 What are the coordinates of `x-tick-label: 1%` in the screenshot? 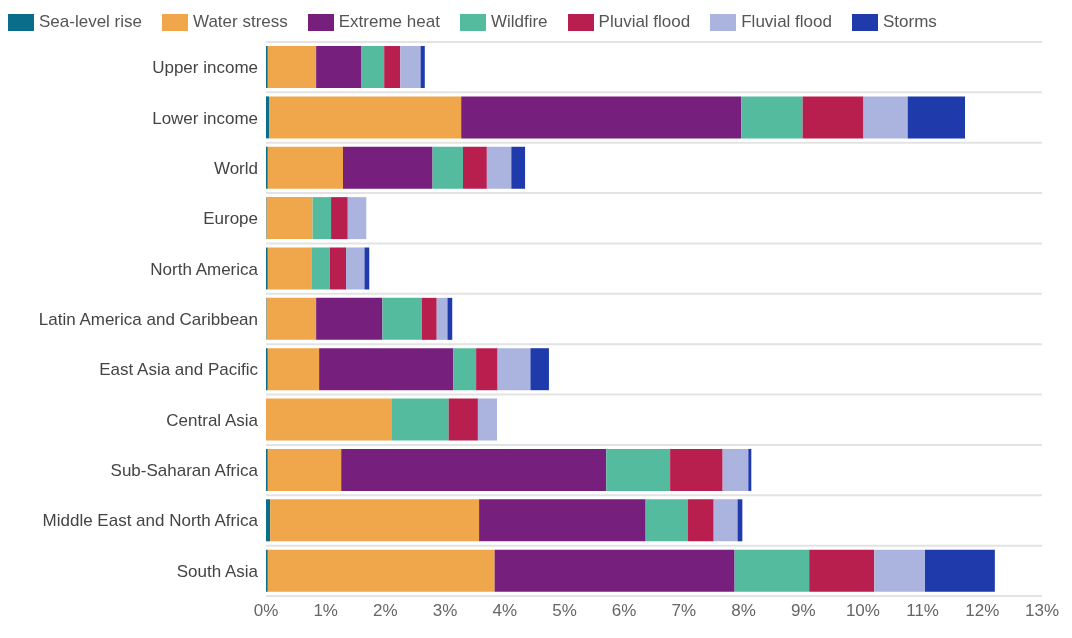 It's located at (325, 611).